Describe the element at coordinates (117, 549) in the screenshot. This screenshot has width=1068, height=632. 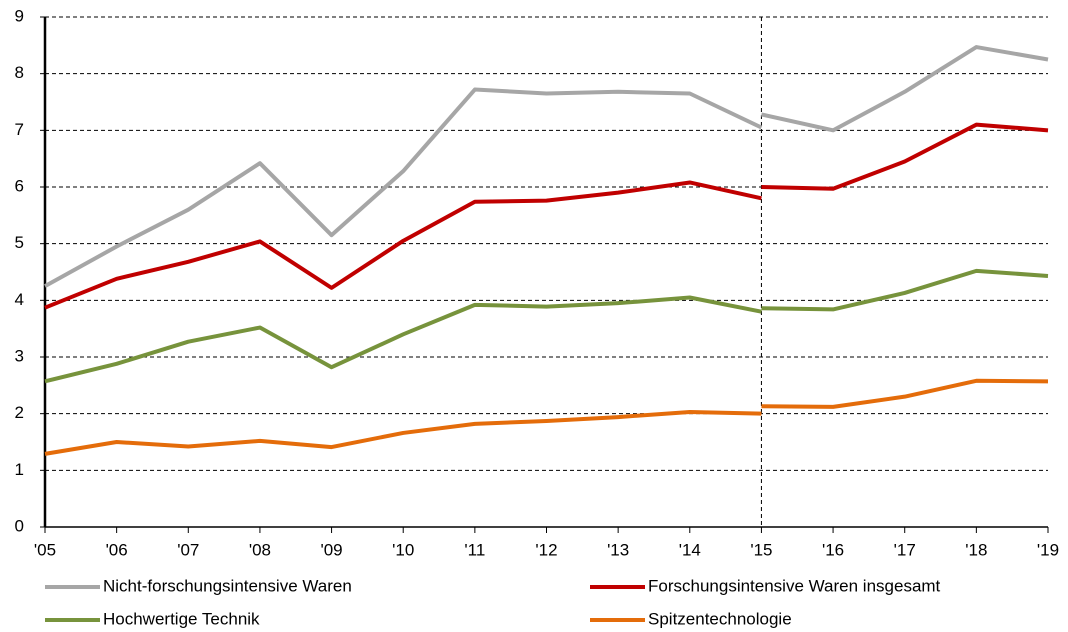
I see `x-tick-label: '06` at that location.